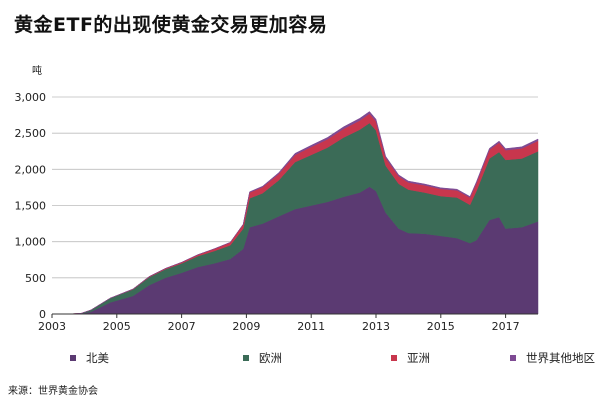 The image size is (600, 400). I want to click on legend-label: 欧洲, so click(270, 358).